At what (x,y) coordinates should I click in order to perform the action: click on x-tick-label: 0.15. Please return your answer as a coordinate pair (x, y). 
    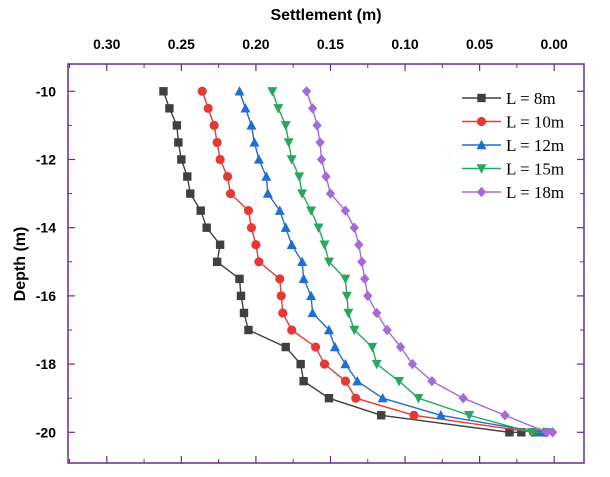
    Looking at the image, I should click on (330, 44).